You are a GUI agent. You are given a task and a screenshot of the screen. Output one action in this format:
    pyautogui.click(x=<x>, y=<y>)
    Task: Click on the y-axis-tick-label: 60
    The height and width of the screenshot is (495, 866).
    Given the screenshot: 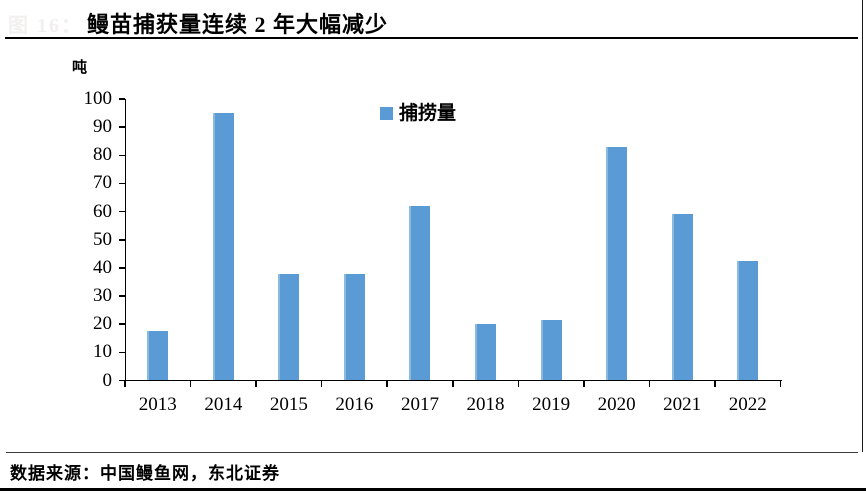 What is the action you would take?
    pyautogui.click(x=102, y=211)
    